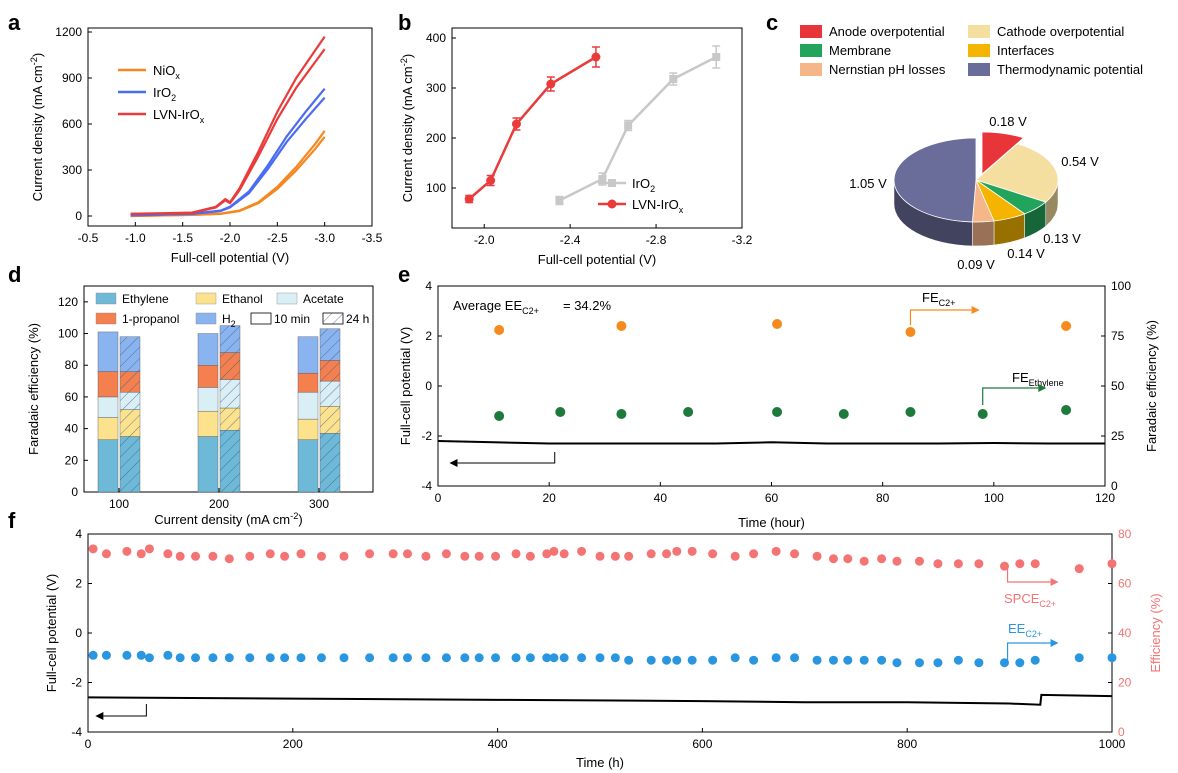 Image resolution: width=1178 pixels, height=773 pixels. I want to click on potential-line, so click(771, 442).